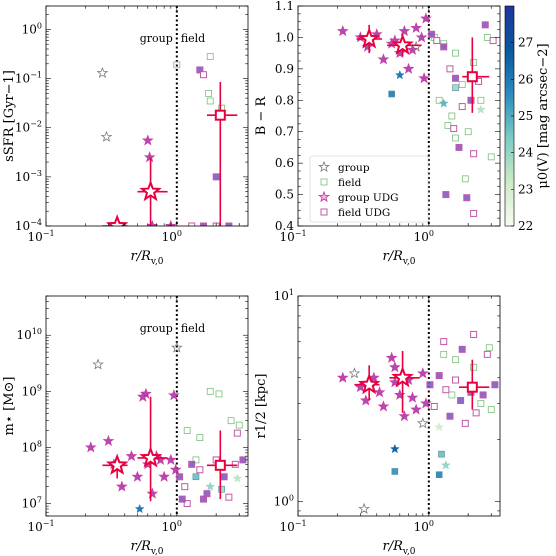  I want to click on legend-entry: group UDG, so click(368, 198).